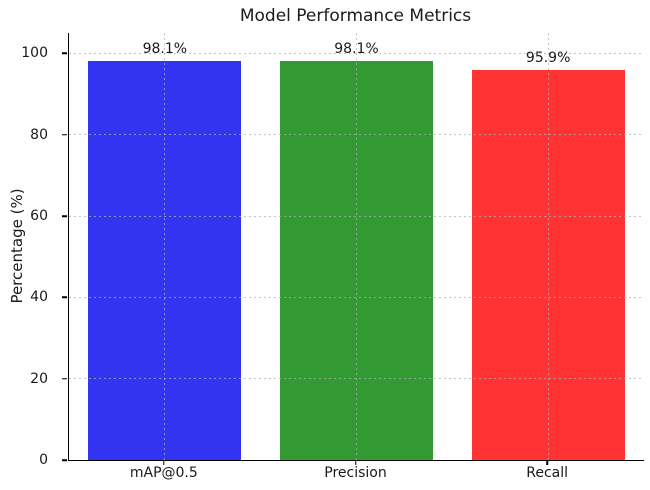 This screenshot has width=650, height=490. What do you see at coordinates (39, 134) in the screenshot?
I see `y-tick-label: 80` at bounding box center [39, 134].